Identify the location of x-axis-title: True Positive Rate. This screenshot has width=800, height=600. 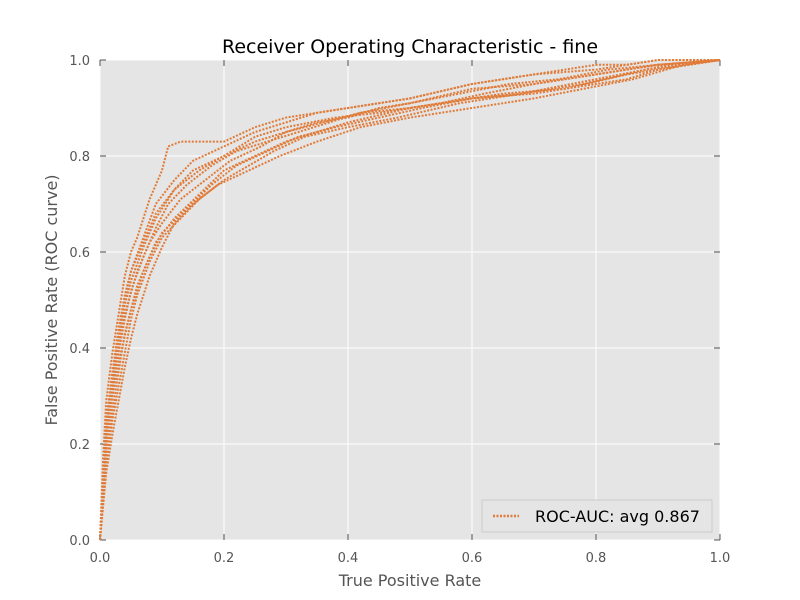
(410, 580).